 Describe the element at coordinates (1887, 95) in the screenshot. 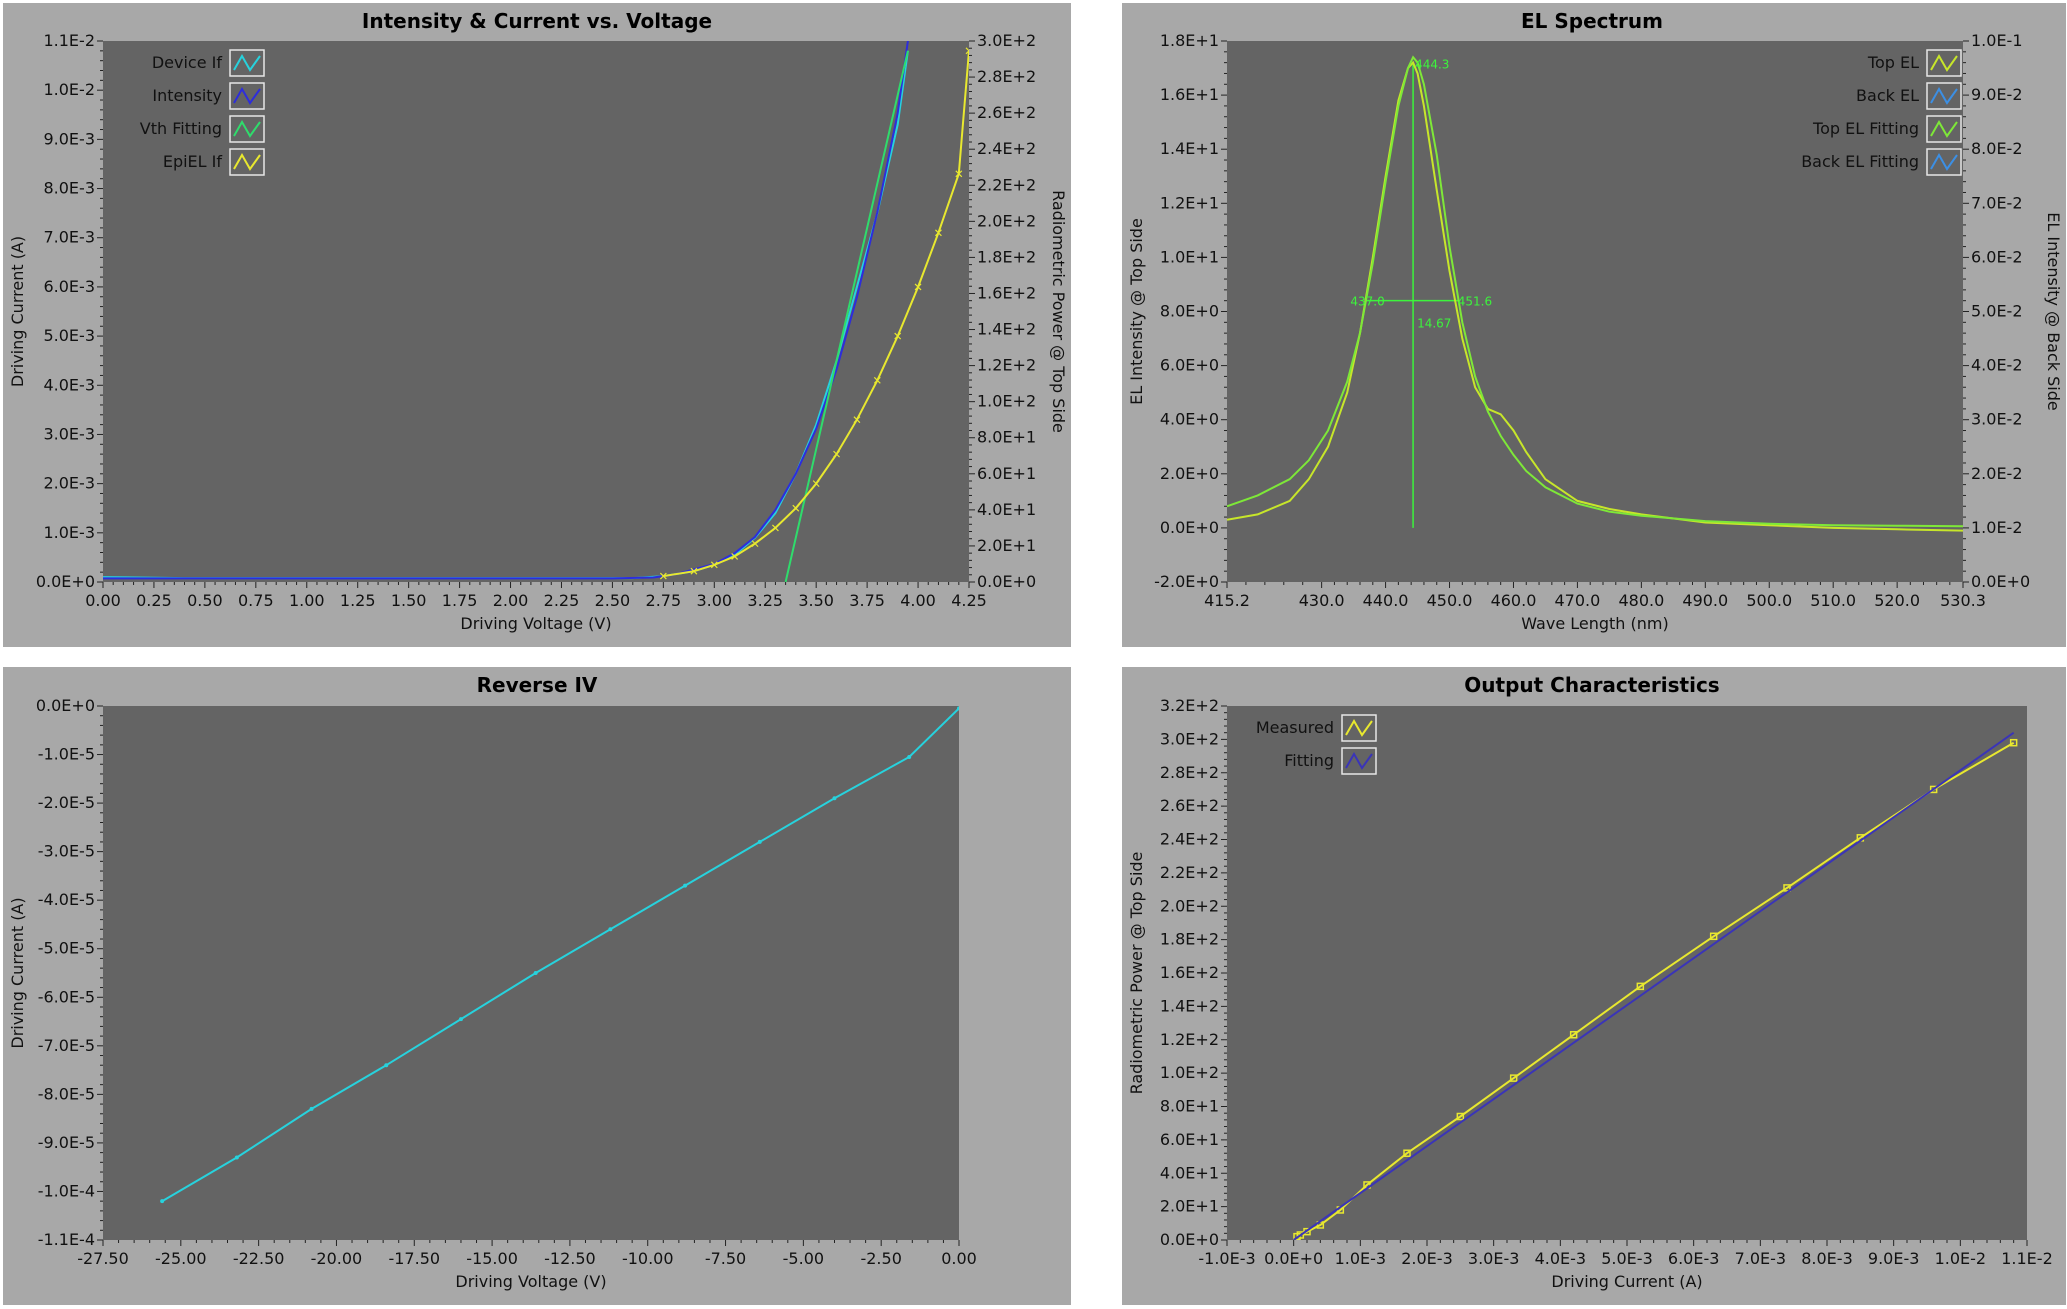

I see `legend-label: Back EL` at that location.